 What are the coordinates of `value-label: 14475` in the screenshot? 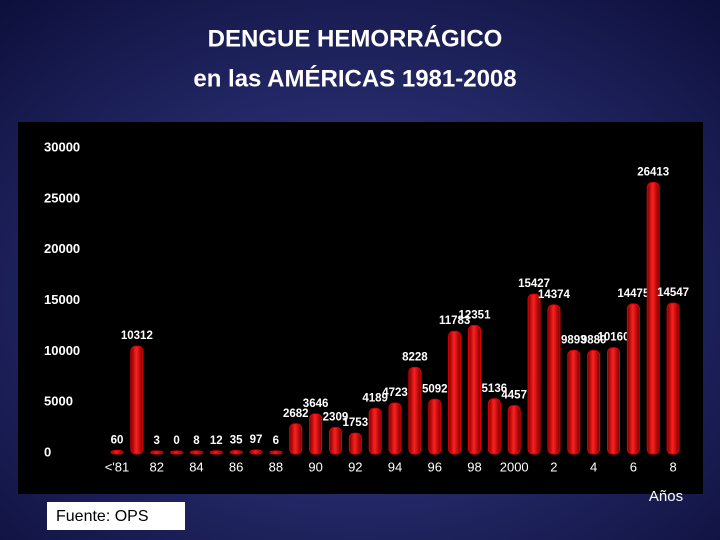 It's located at (633, 294).